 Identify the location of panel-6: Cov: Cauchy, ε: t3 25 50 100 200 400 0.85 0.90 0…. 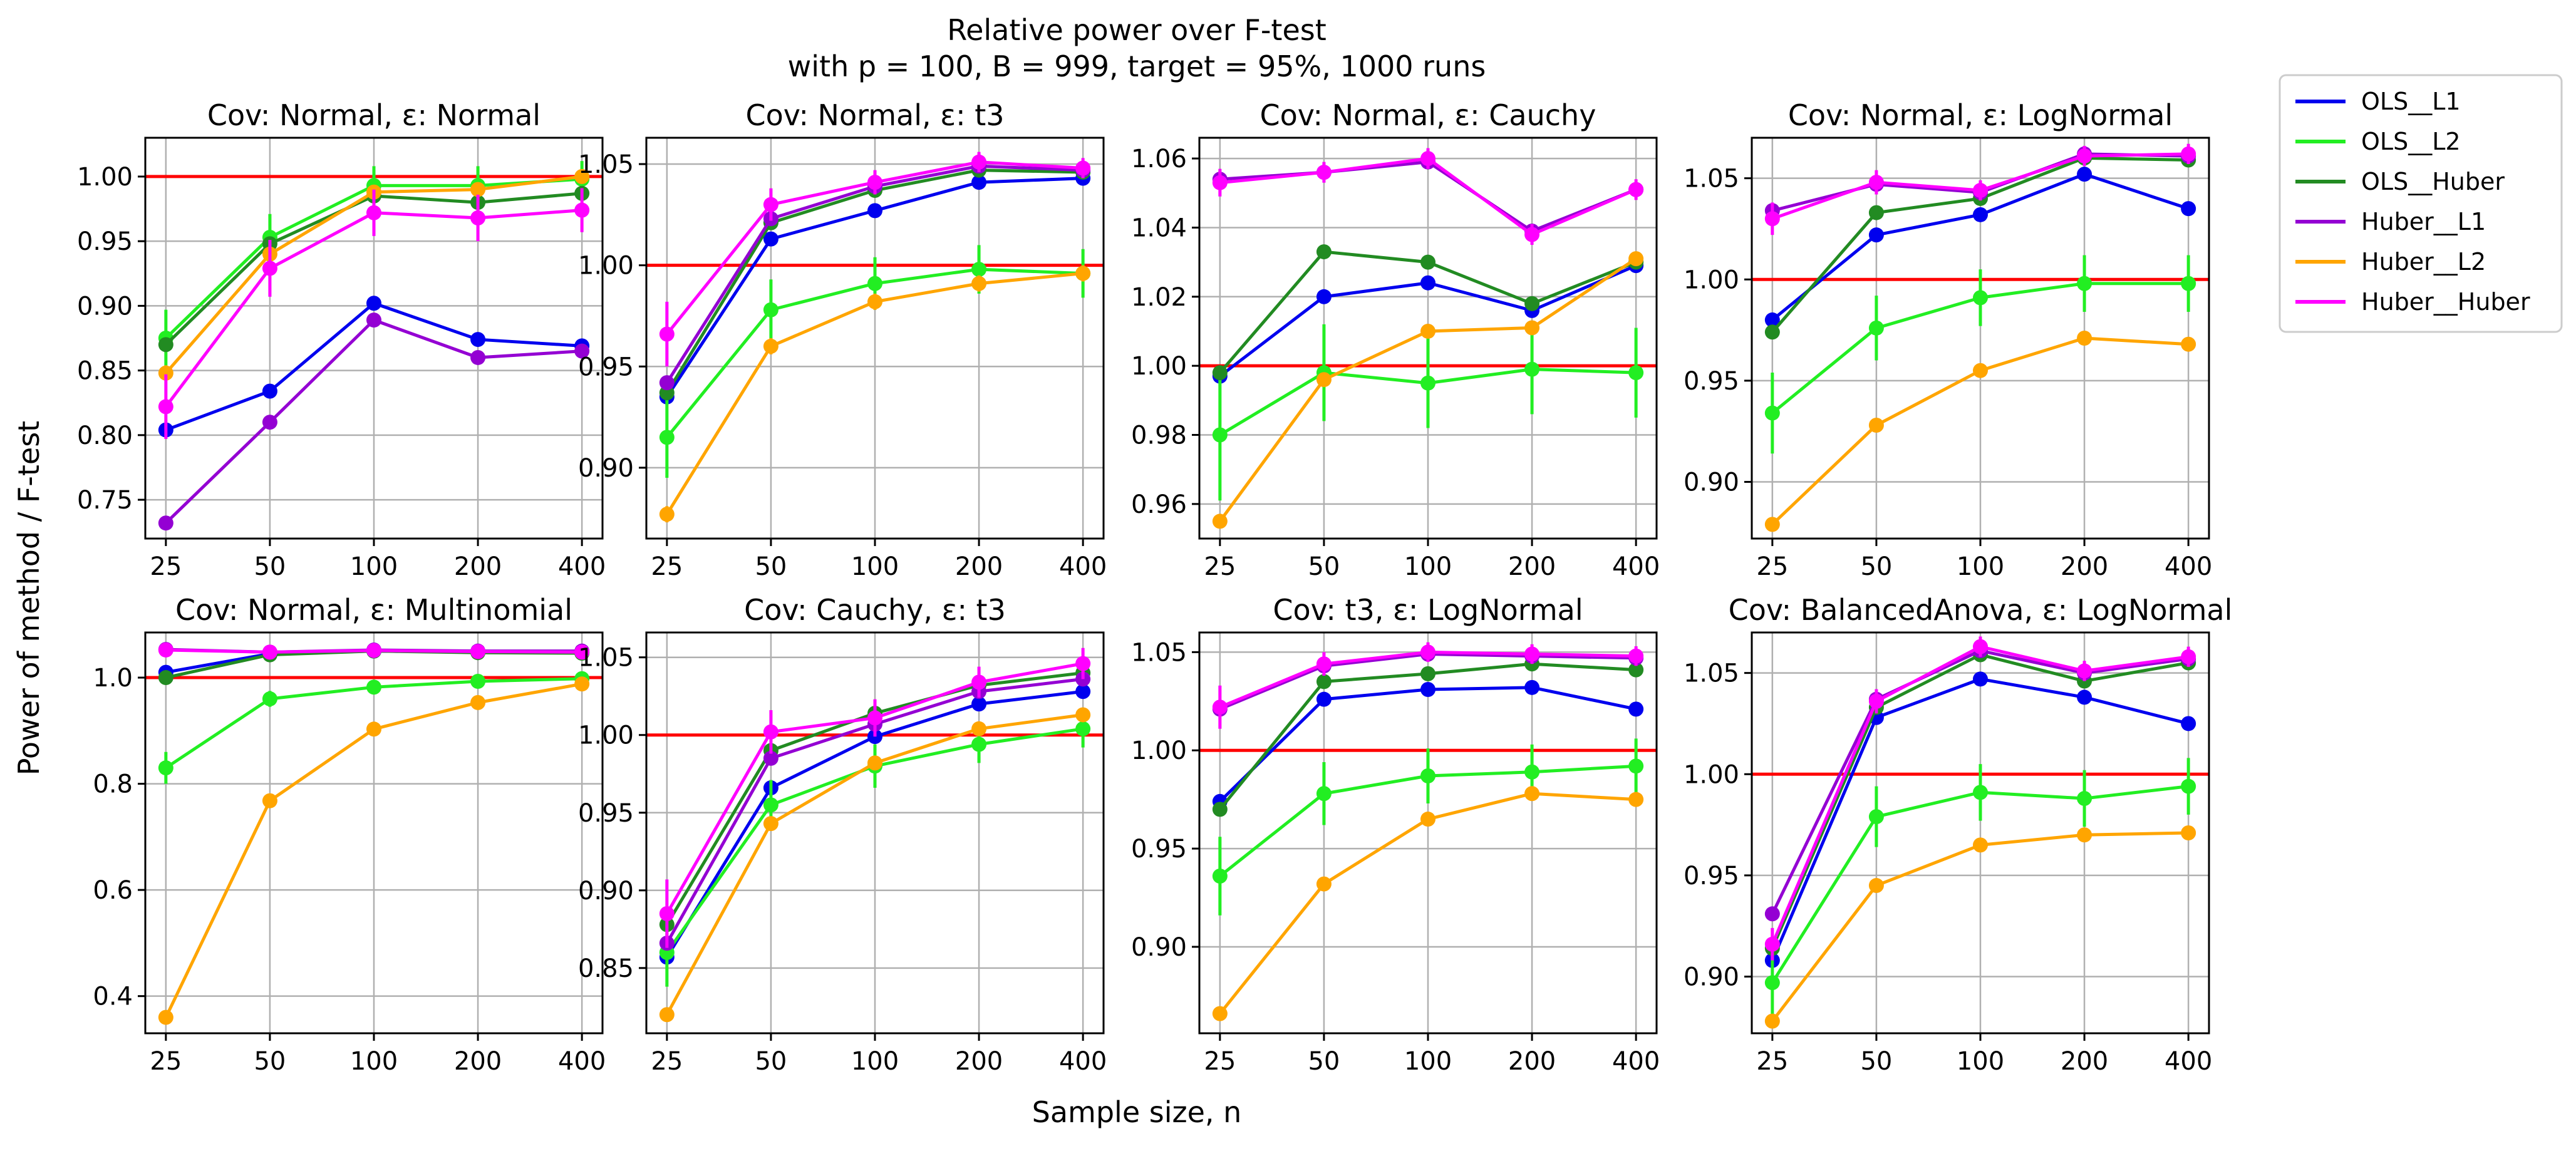
(842, 834).